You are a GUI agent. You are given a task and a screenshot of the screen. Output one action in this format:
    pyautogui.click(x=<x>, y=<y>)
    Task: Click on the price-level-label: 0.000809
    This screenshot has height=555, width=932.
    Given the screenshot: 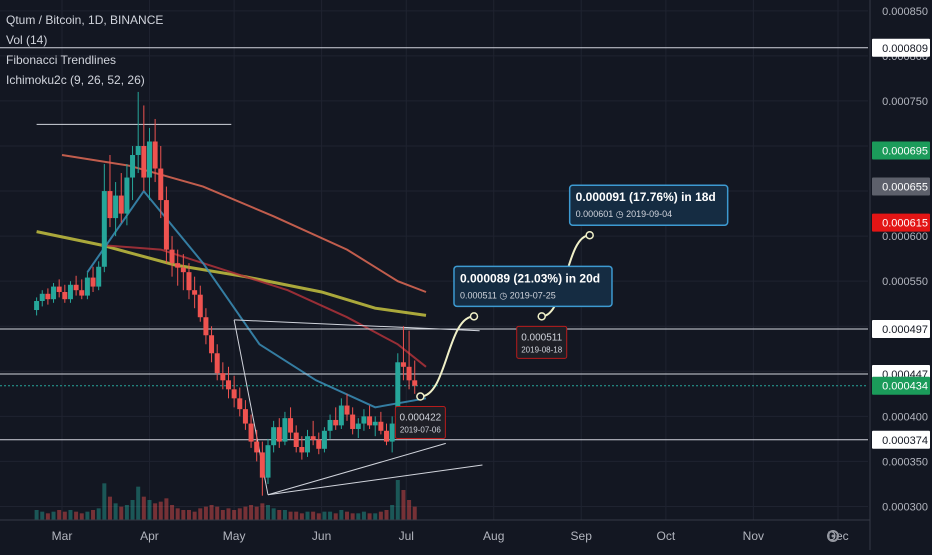 What is the action you would take?
    pyautogui.click(x=901, y=47)
    